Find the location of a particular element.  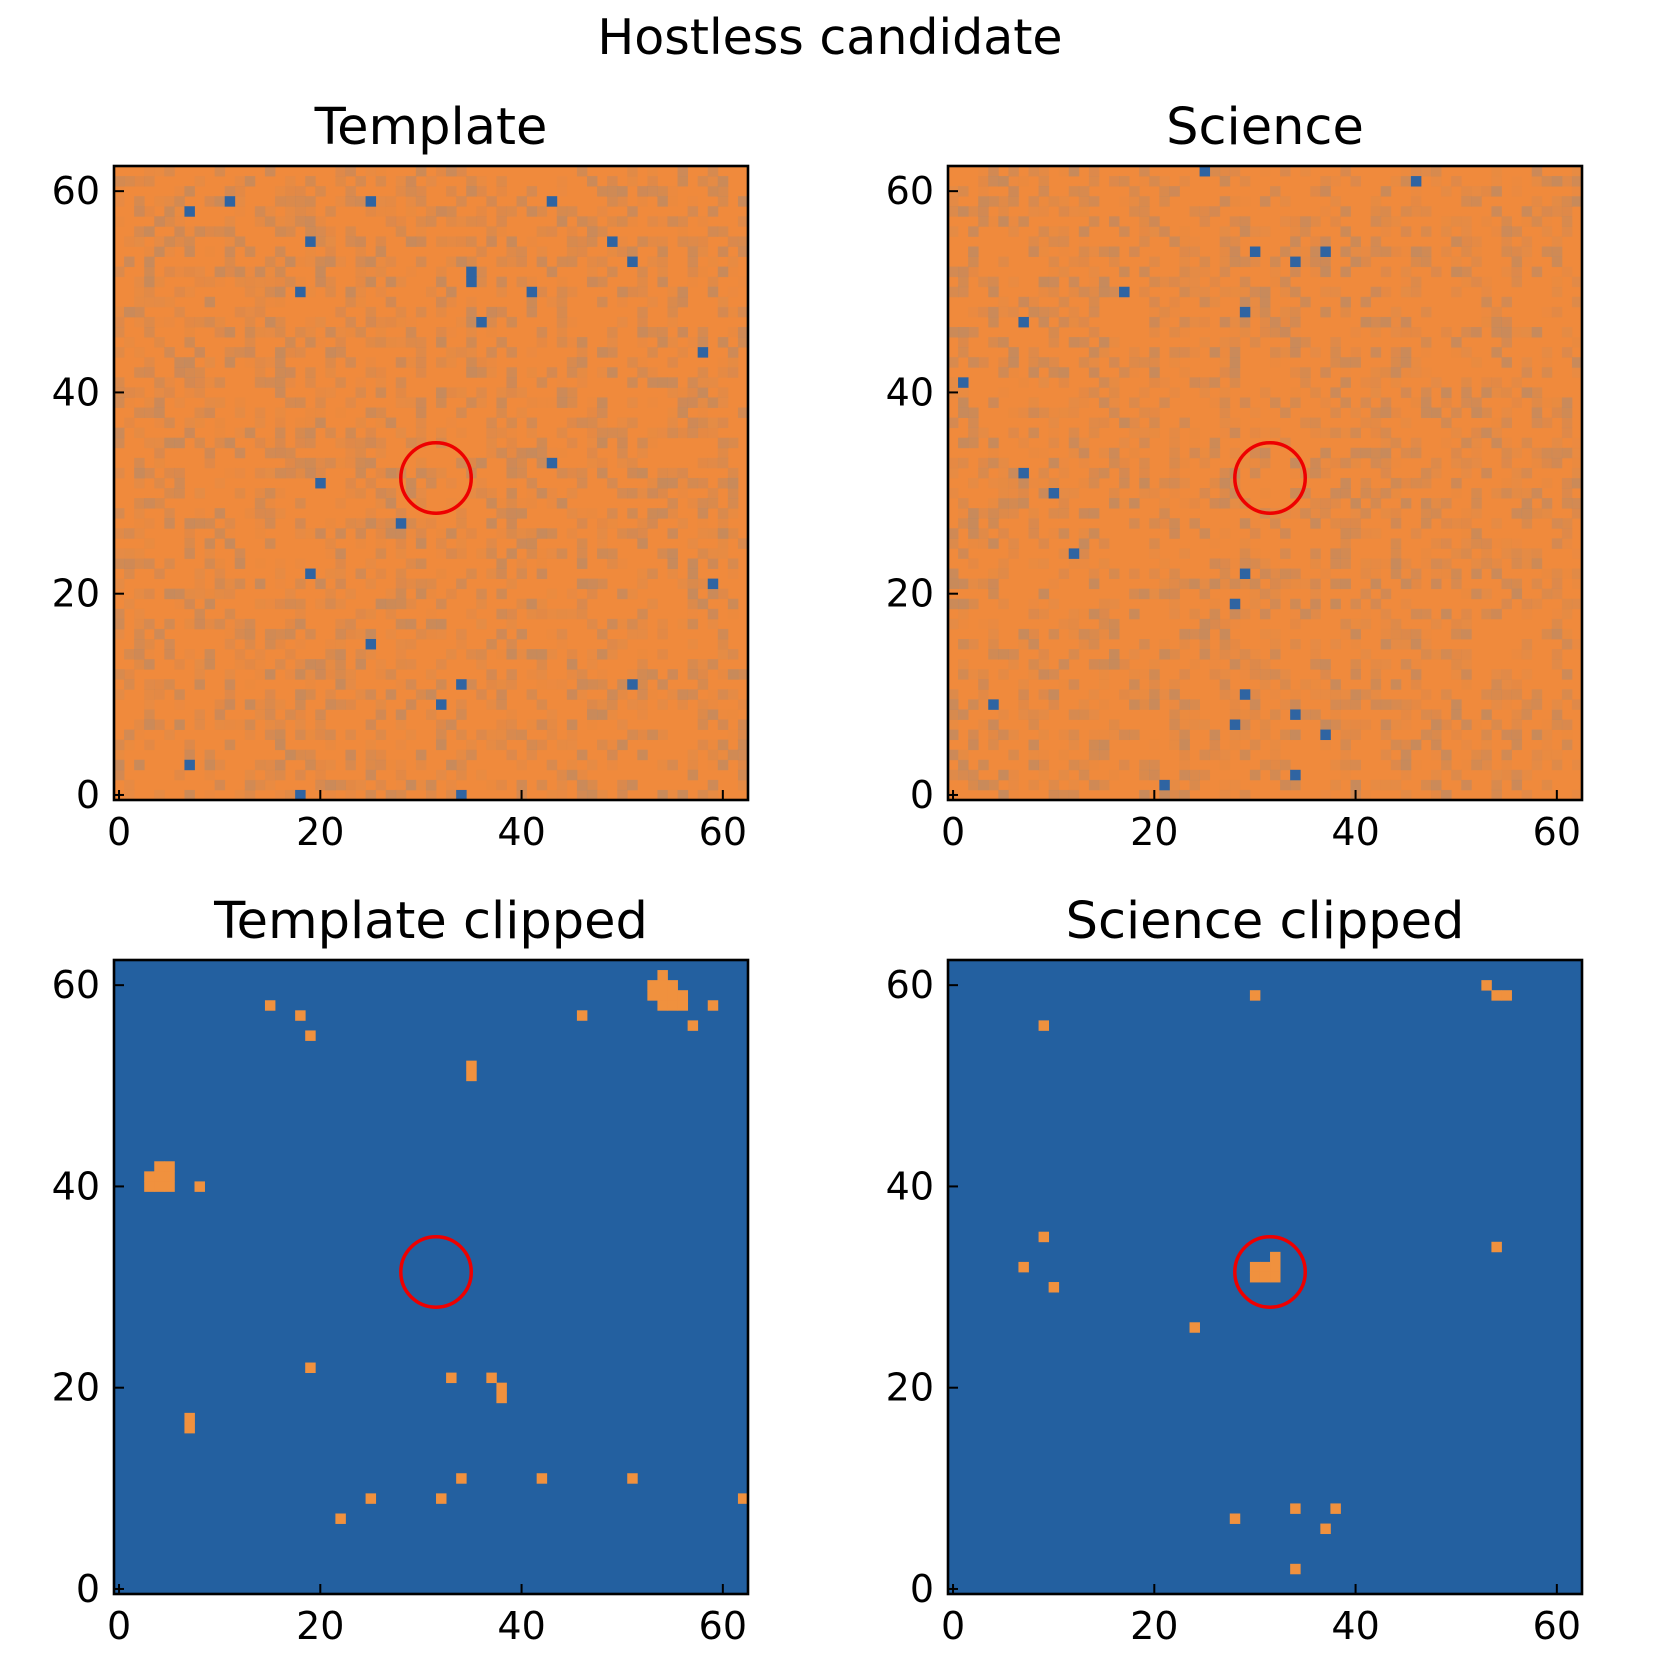

x-tick-label: 0 is located at coordinates (119, 1626).